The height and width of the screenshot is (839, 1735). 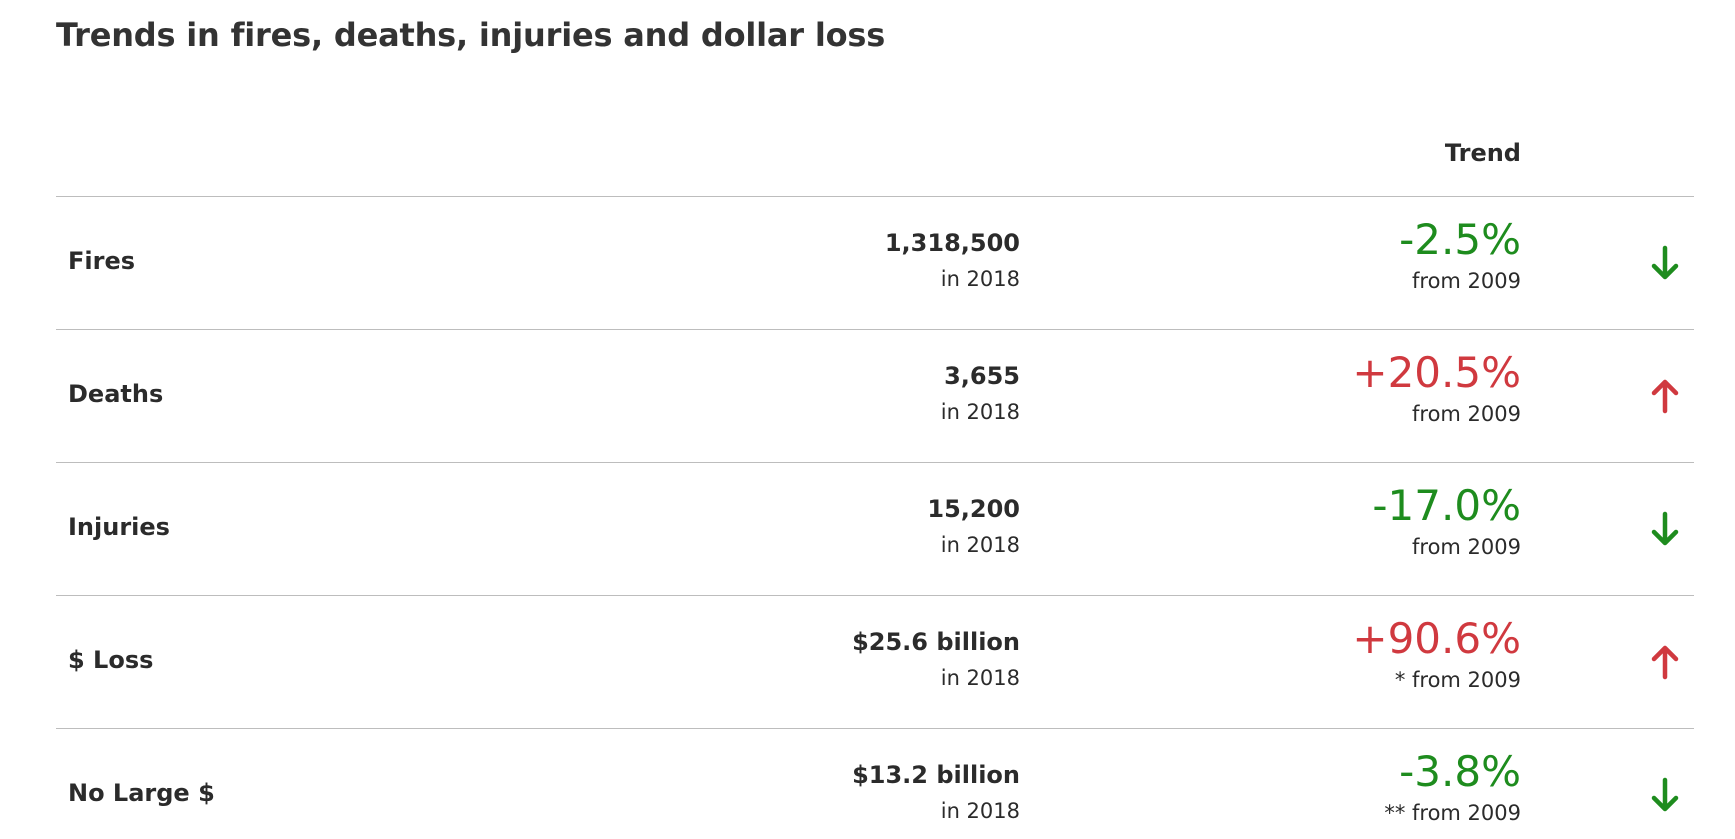 I want to click on table-row-fires: Fires 1,318,500 in 2018 -2.5% from 2009, so click(x=875, y=262).